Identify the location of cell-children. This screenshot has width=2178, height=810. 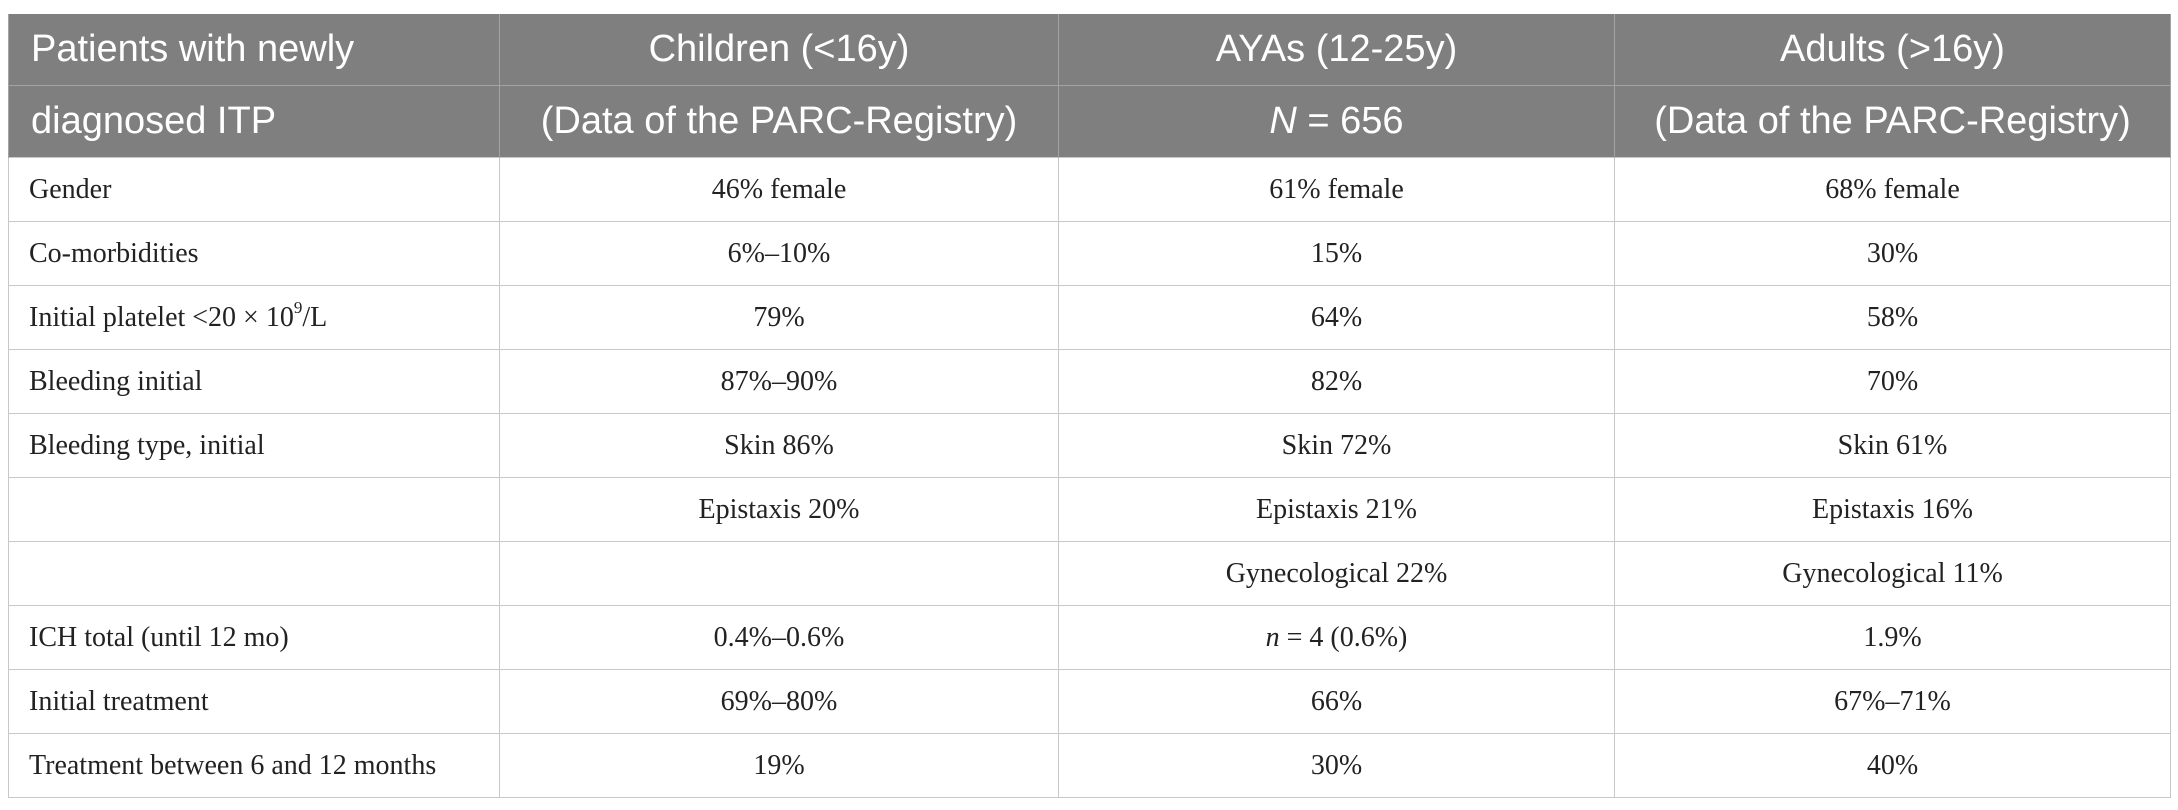
(779, 573).